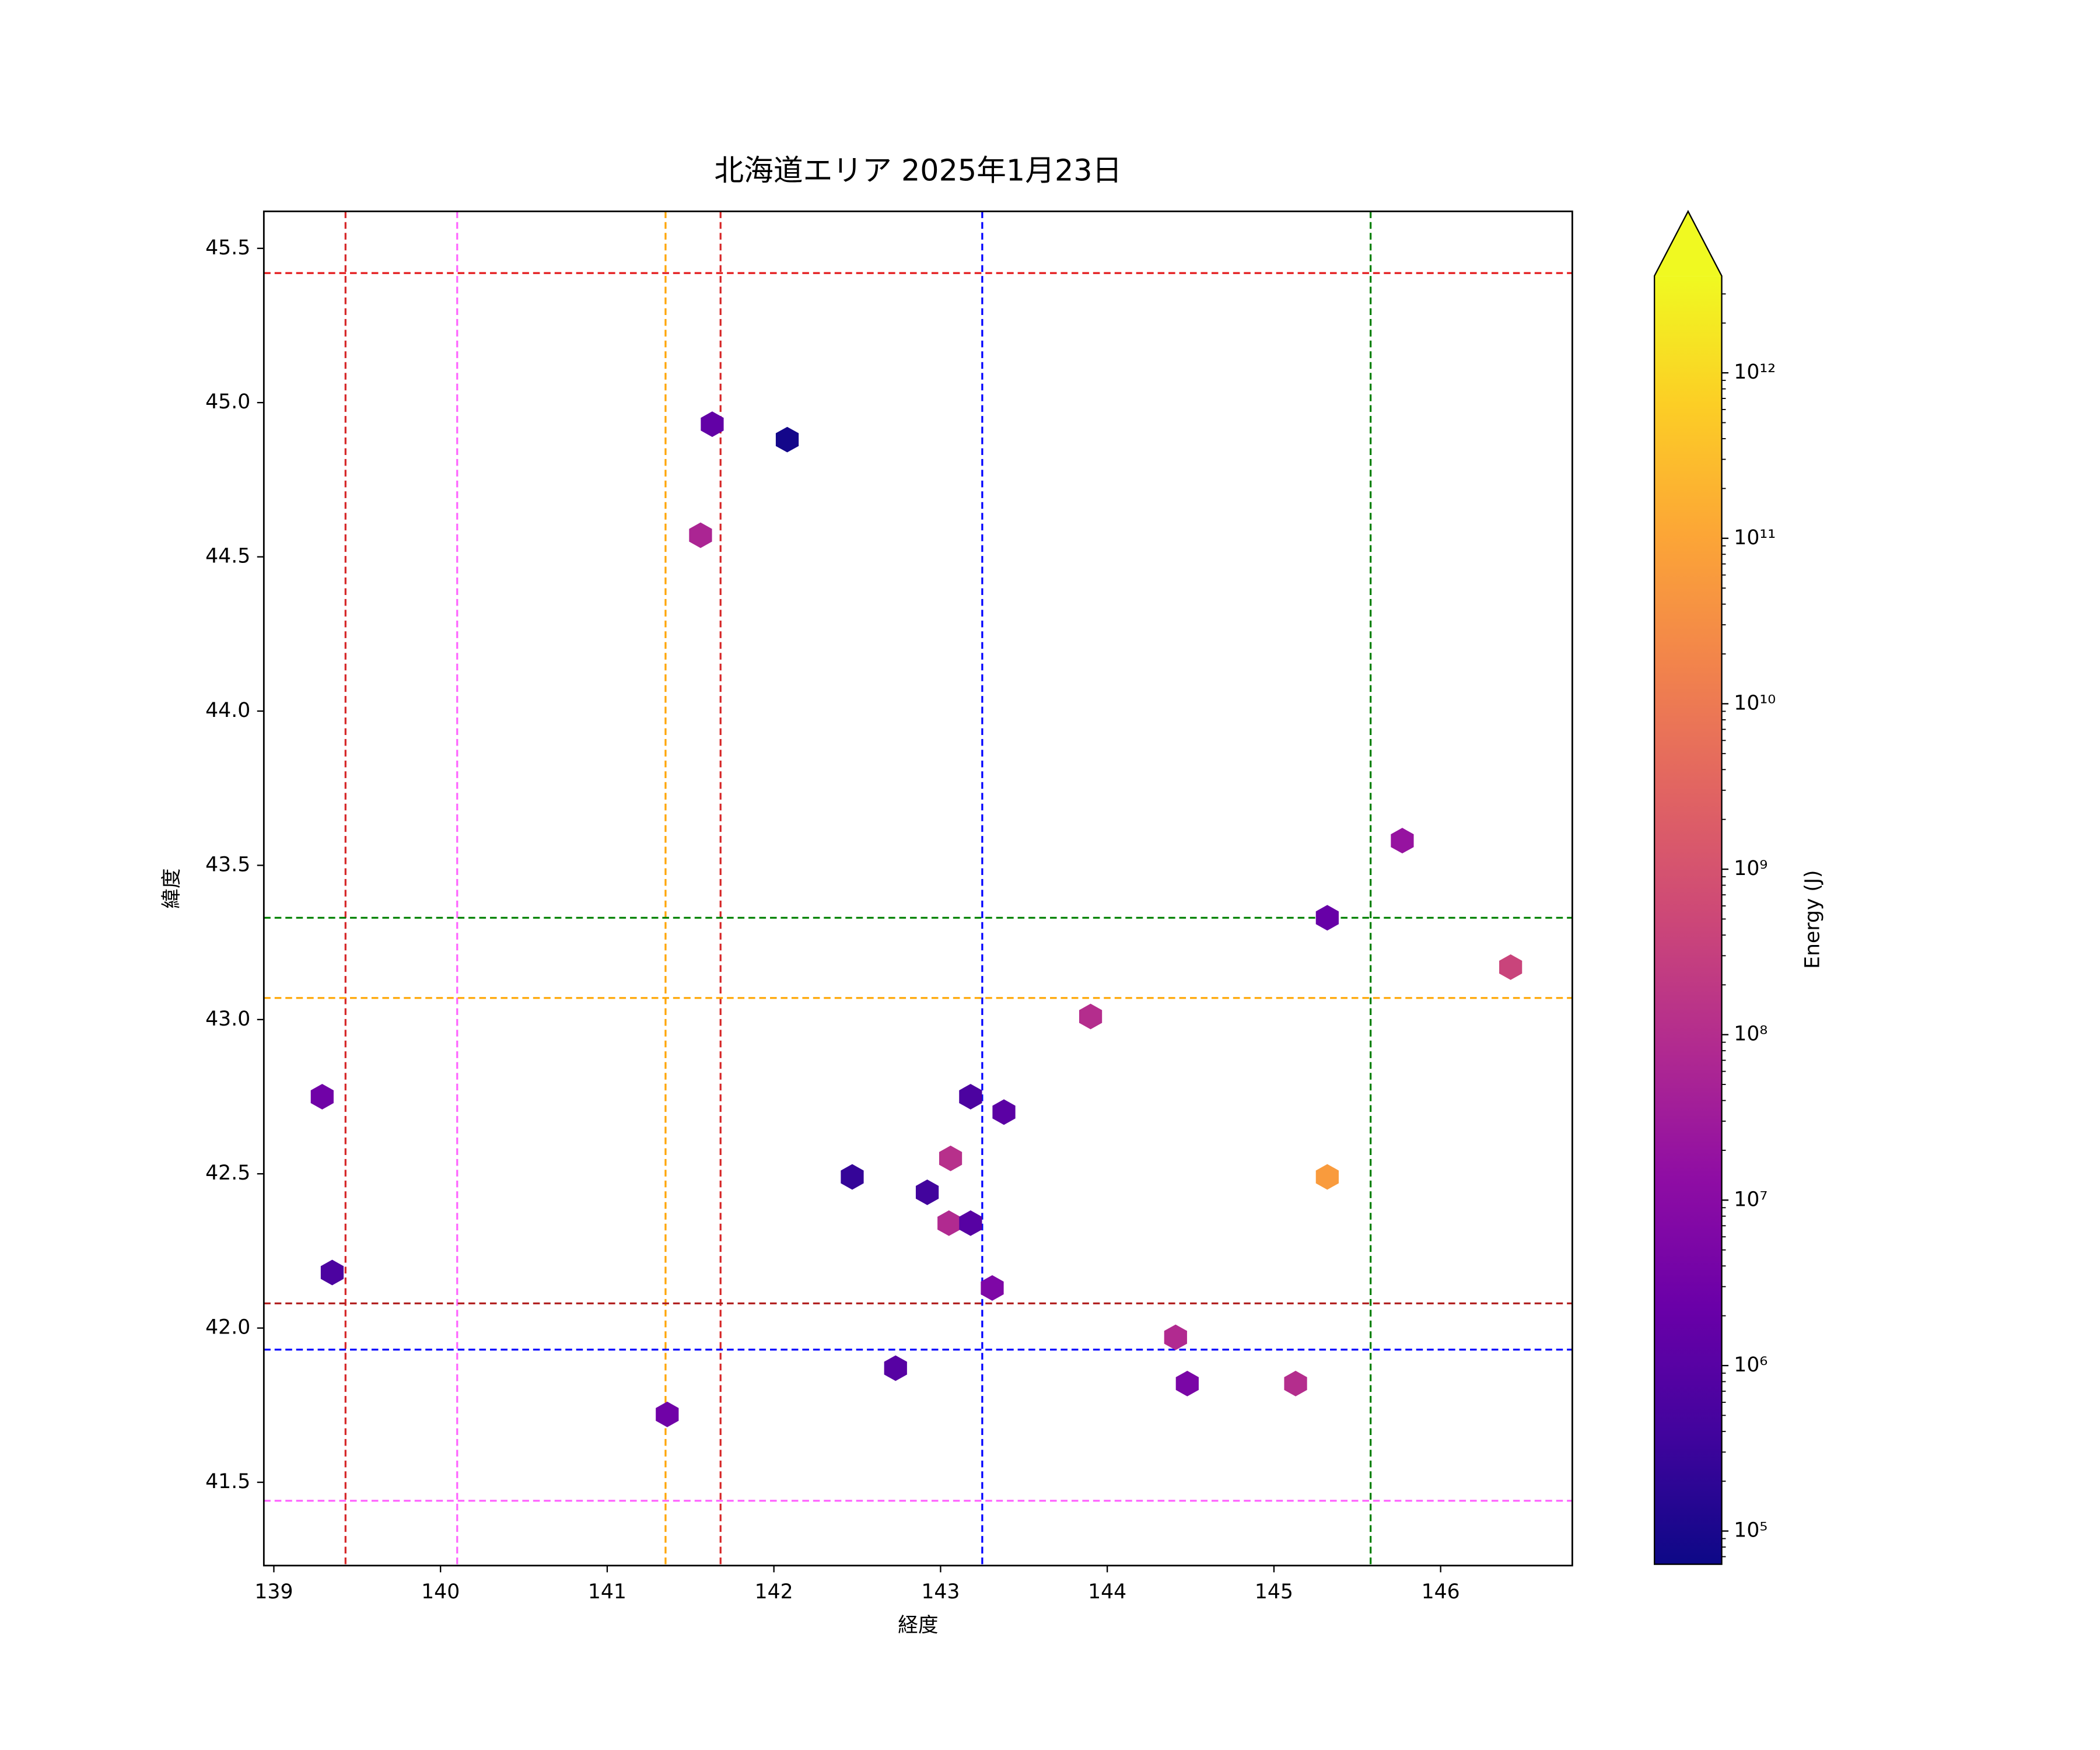 The height and width of the screenshot is (1750, 2100). Describe the element at coordinates (607, 1592) in the screenshot. I see `x-tick-label: 141` at that location.